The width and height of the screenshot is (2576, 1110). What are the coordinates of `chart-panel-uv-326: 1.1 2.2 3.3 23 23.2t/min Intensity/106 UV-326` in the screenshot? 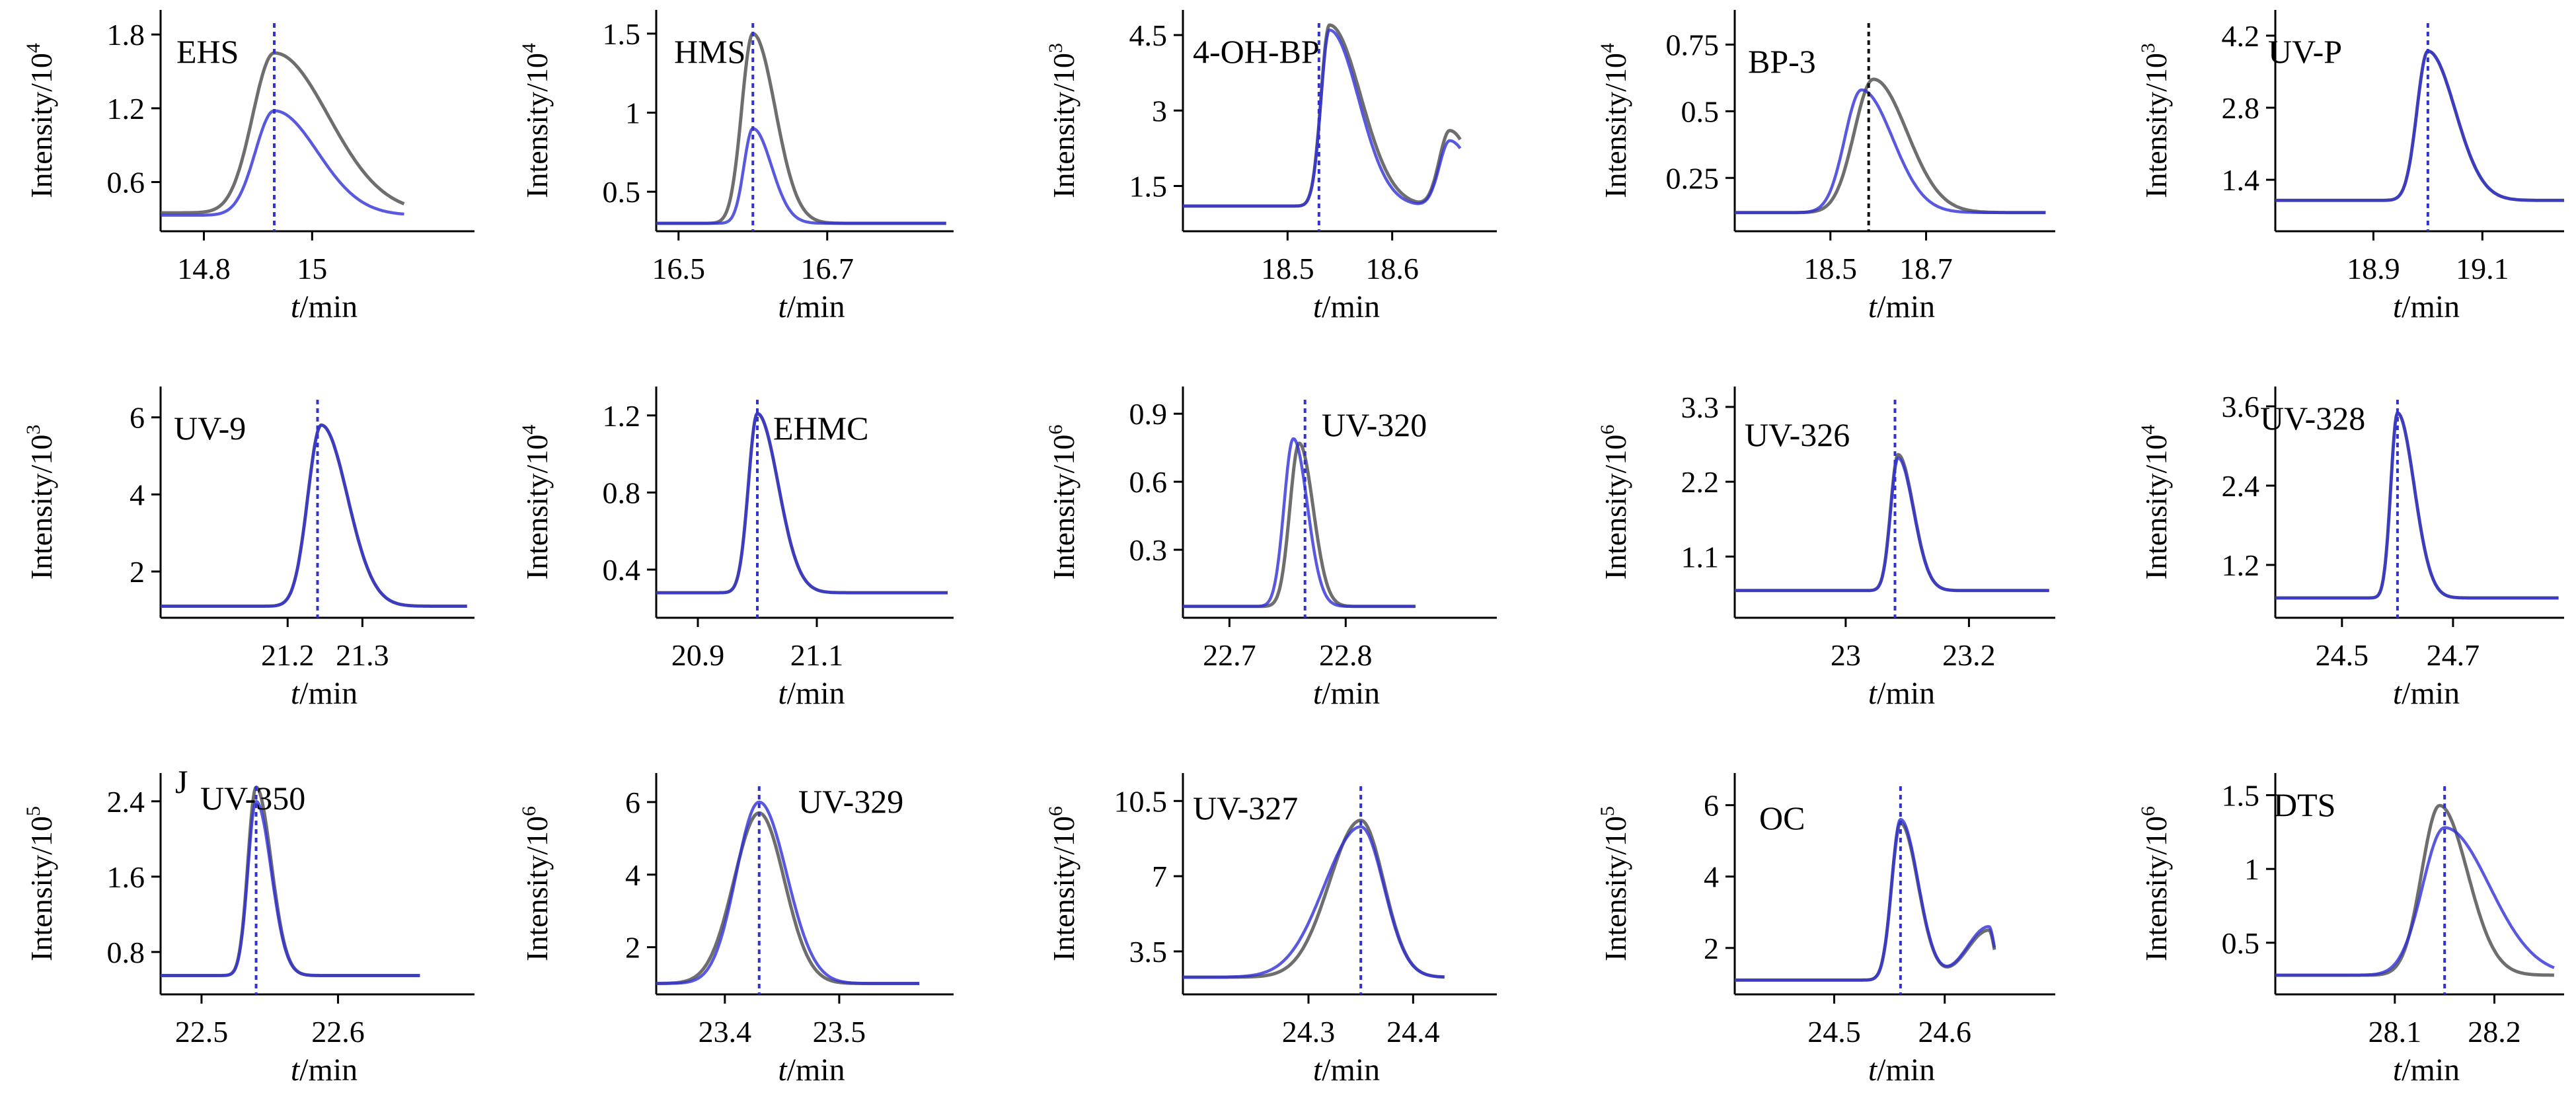 It's located at (1826, 549).